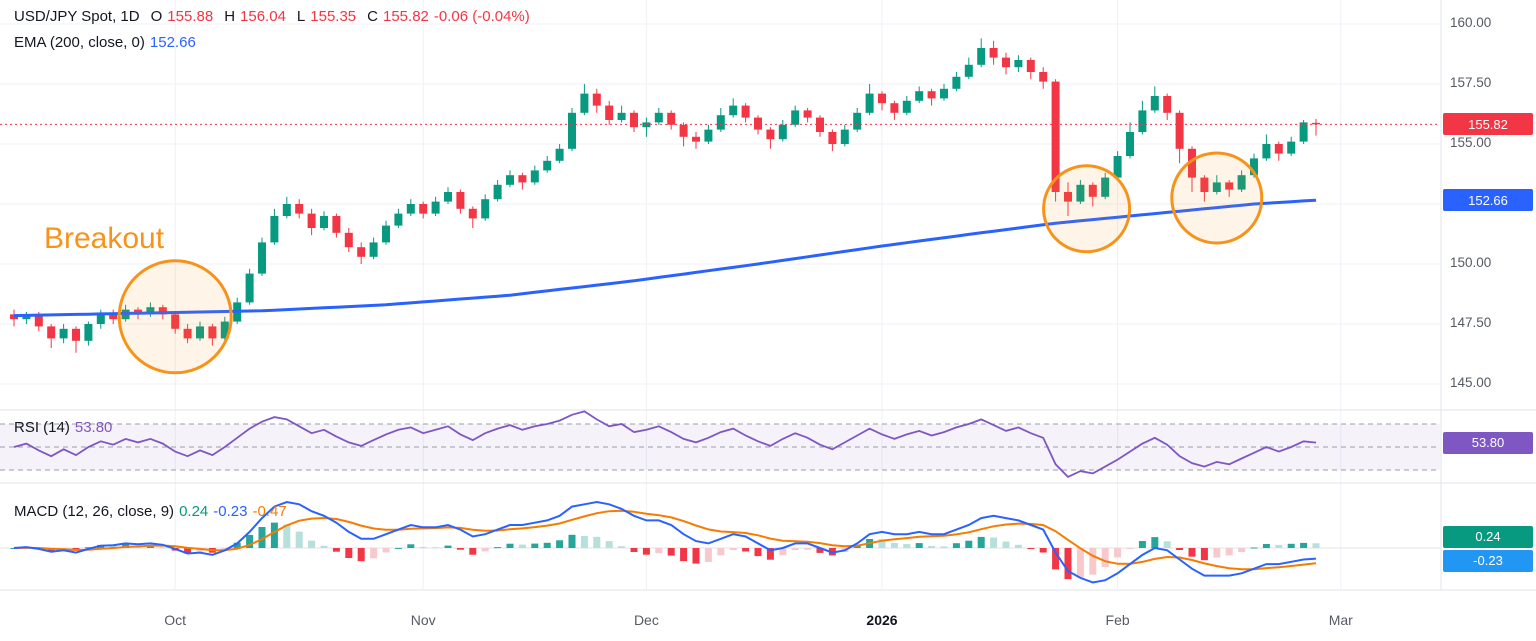 This screenshot has width=1536, height=641. Describe the element at coordinates (1488, 124) in the screenshot. I see `last-price-badge: 155.82` at that location.